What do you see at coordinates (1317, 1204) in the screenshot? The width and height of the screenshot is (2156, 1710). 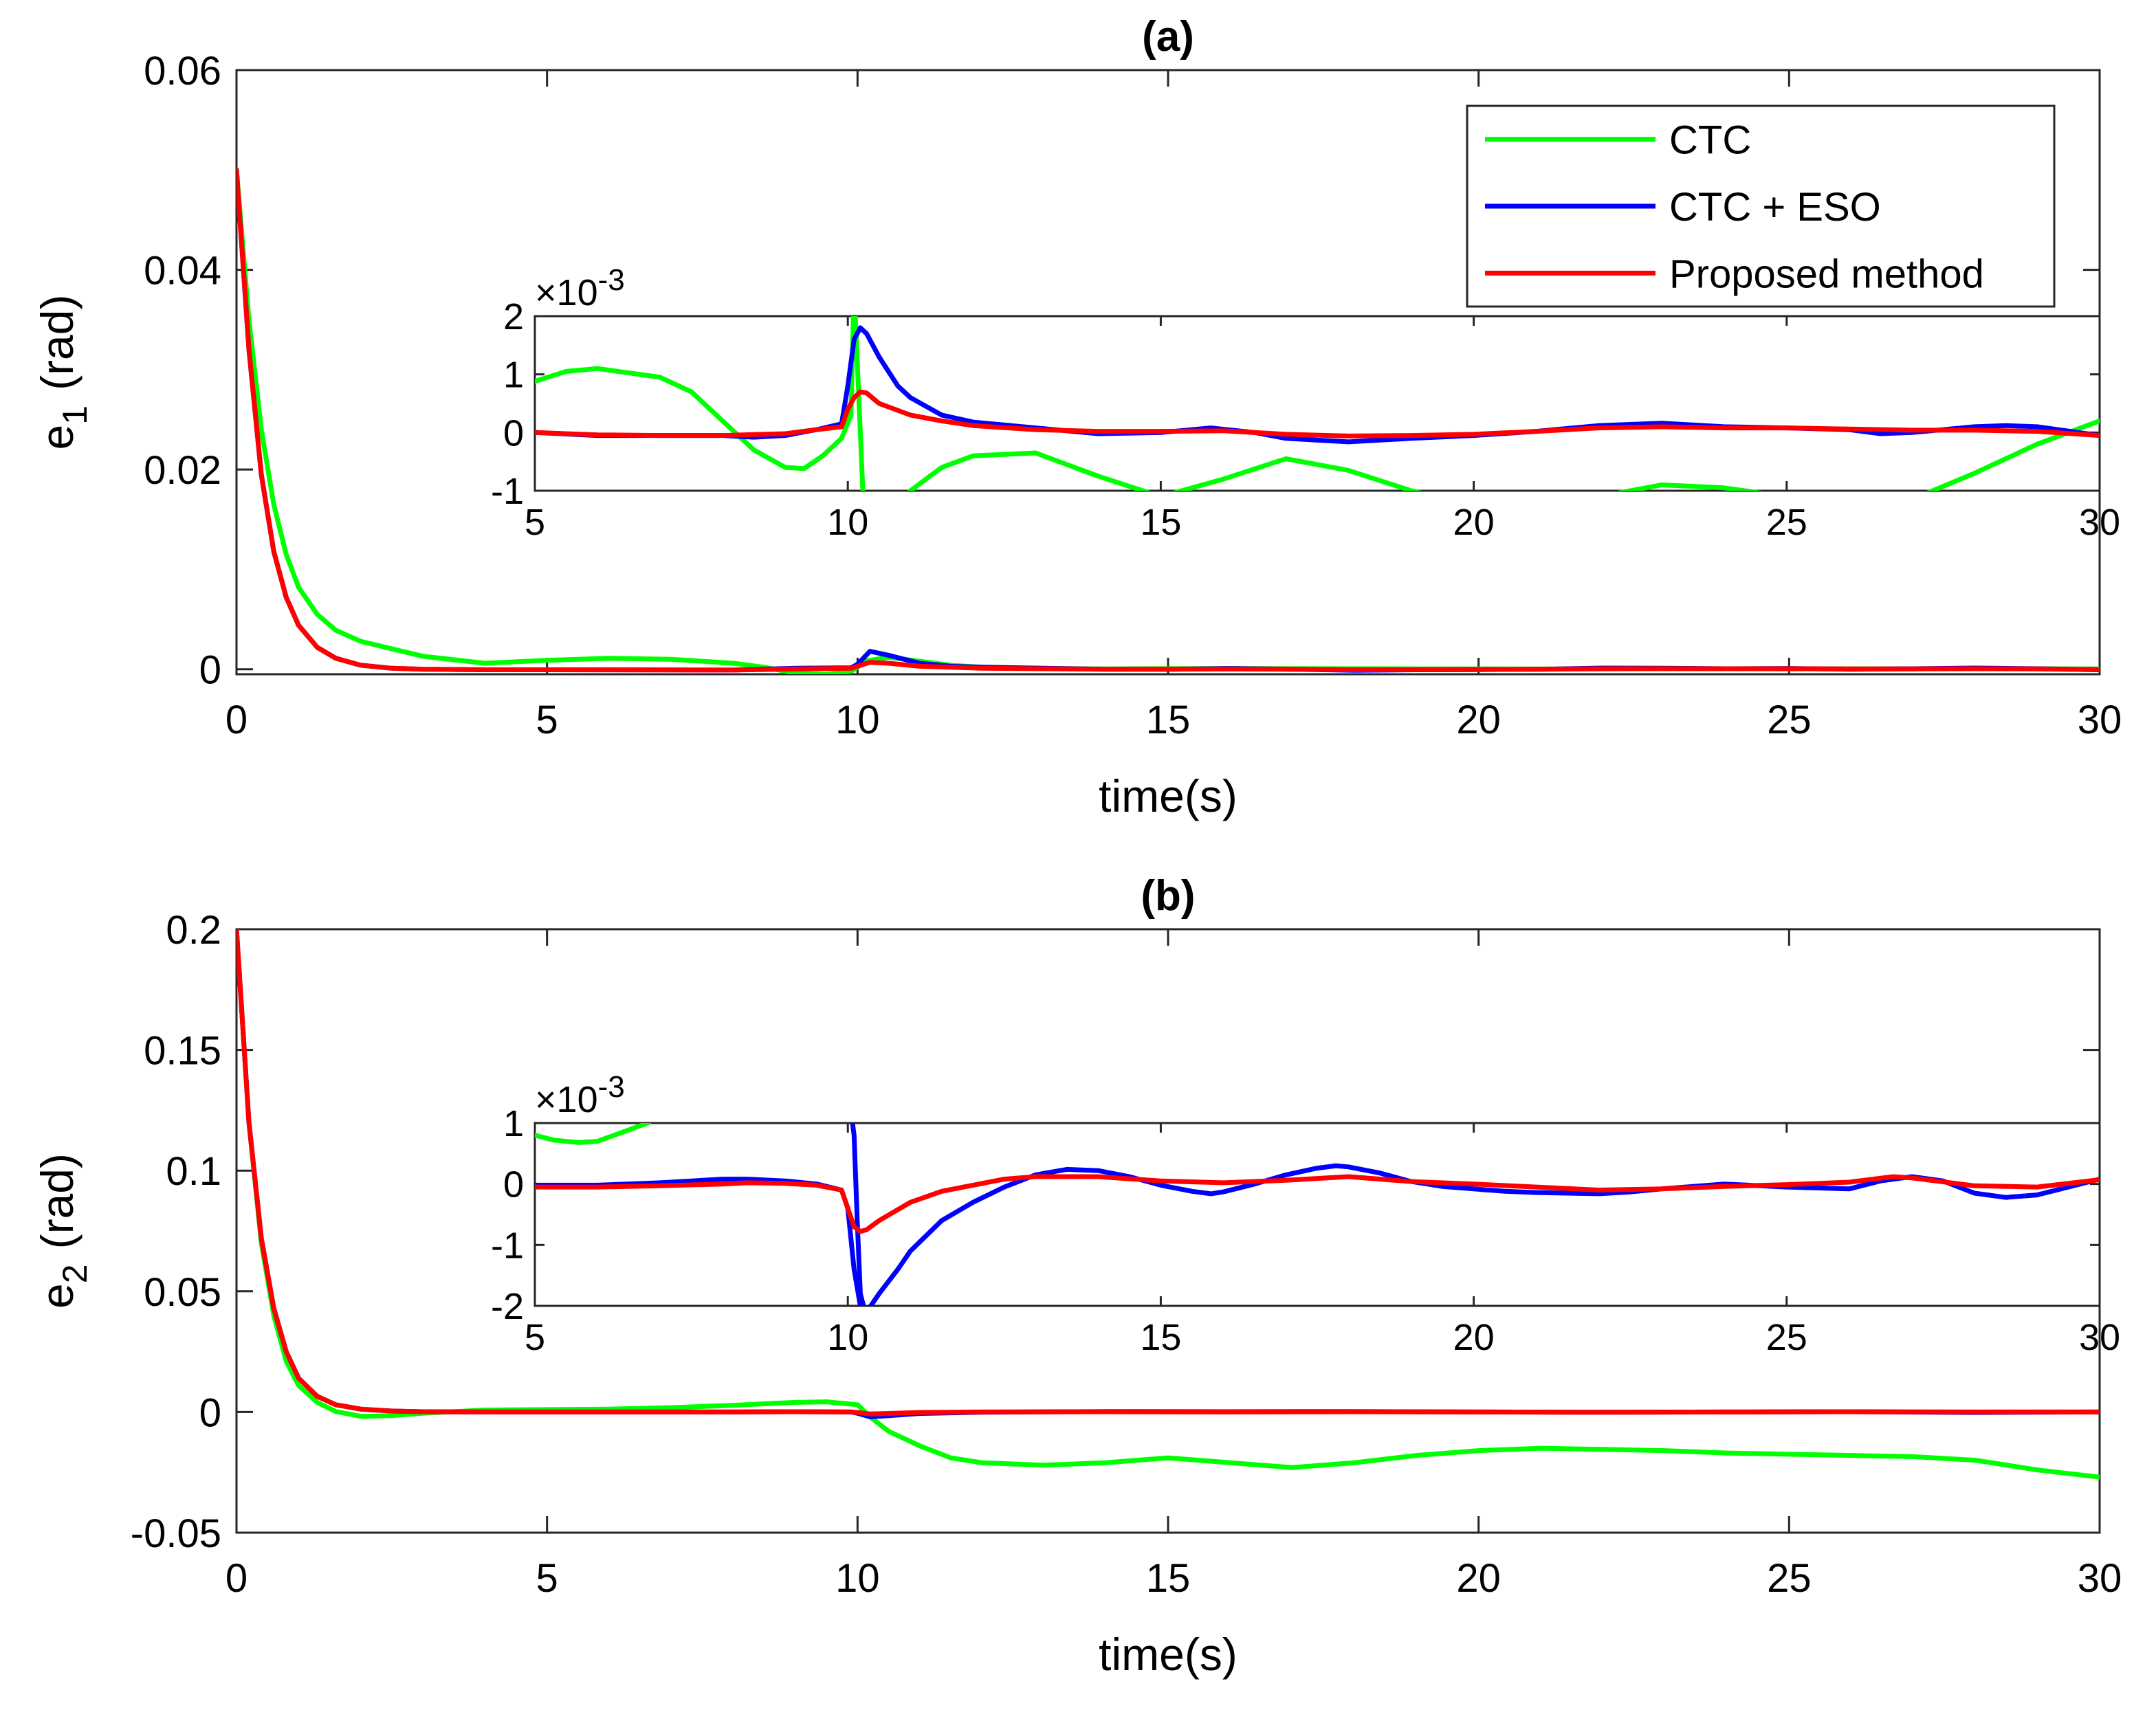 I see `panel-b-inset-series-proposed-method` at bounding box center [1317, 1204].